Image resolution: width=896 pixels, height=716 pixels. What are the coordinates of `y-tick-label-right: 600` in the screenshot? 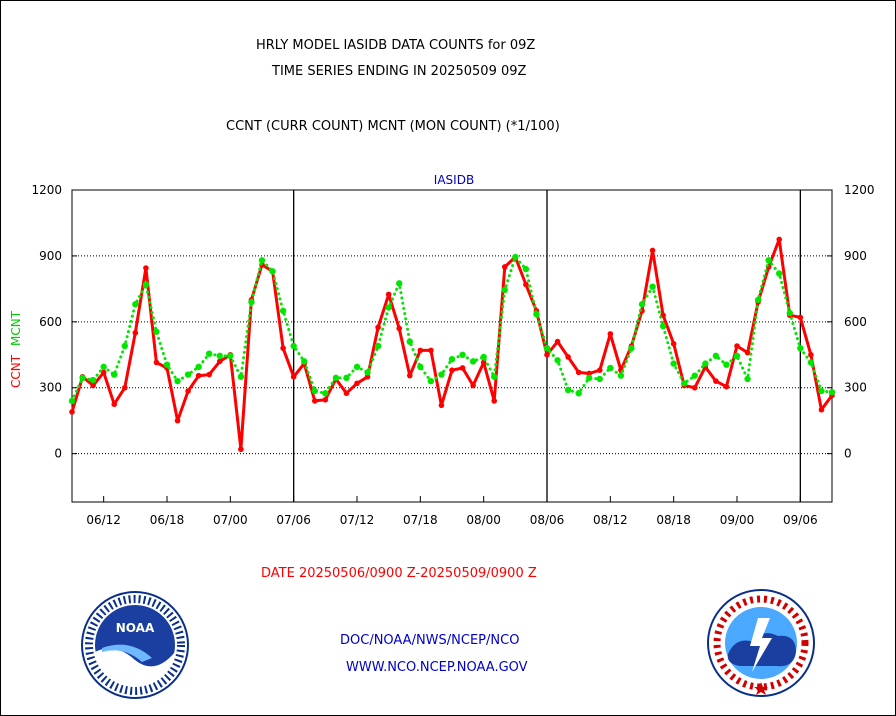 It's located at (855, 322).